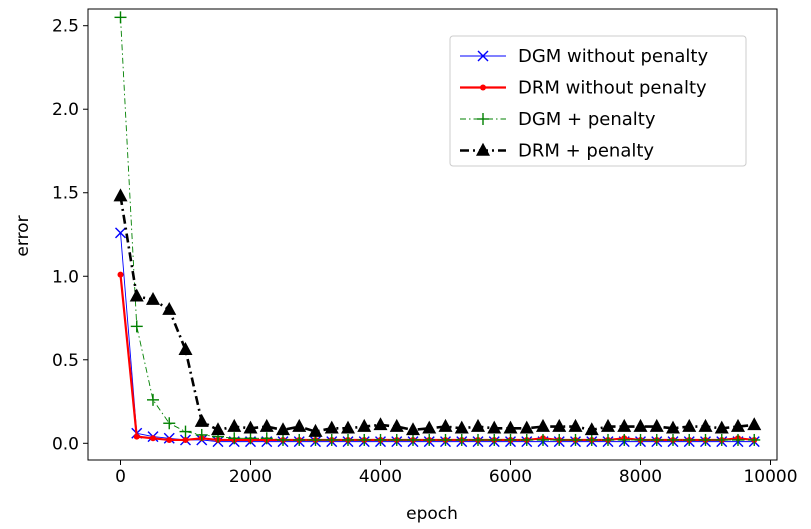 Image resolution: width=811 pixels, height=529 pixels. Describe the element at coordinates (640, 477) in the screenshot. I see `x-tick-label: 8000` at that location.